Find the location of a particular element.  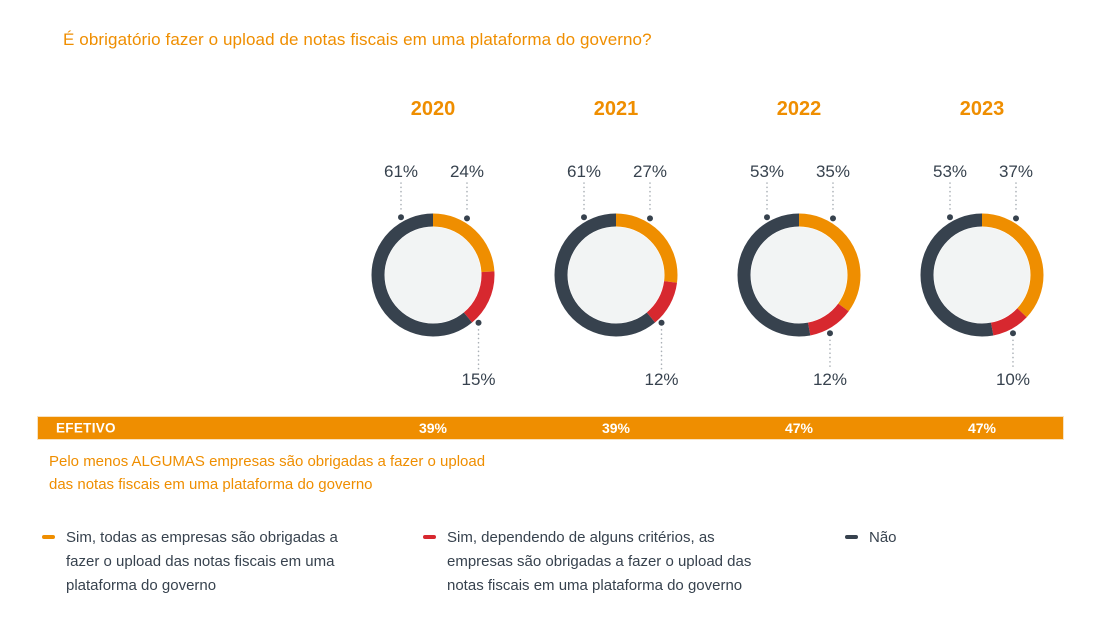

donut-column-2020: 2020 61% 24% 15% is located at coordinates (433, 249).